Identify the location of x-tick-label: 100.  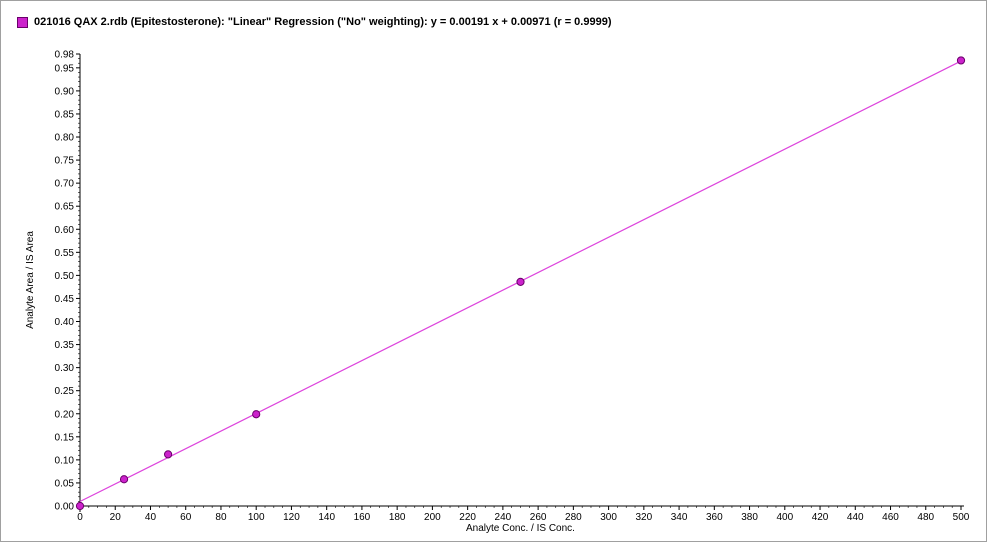
(256, 517).